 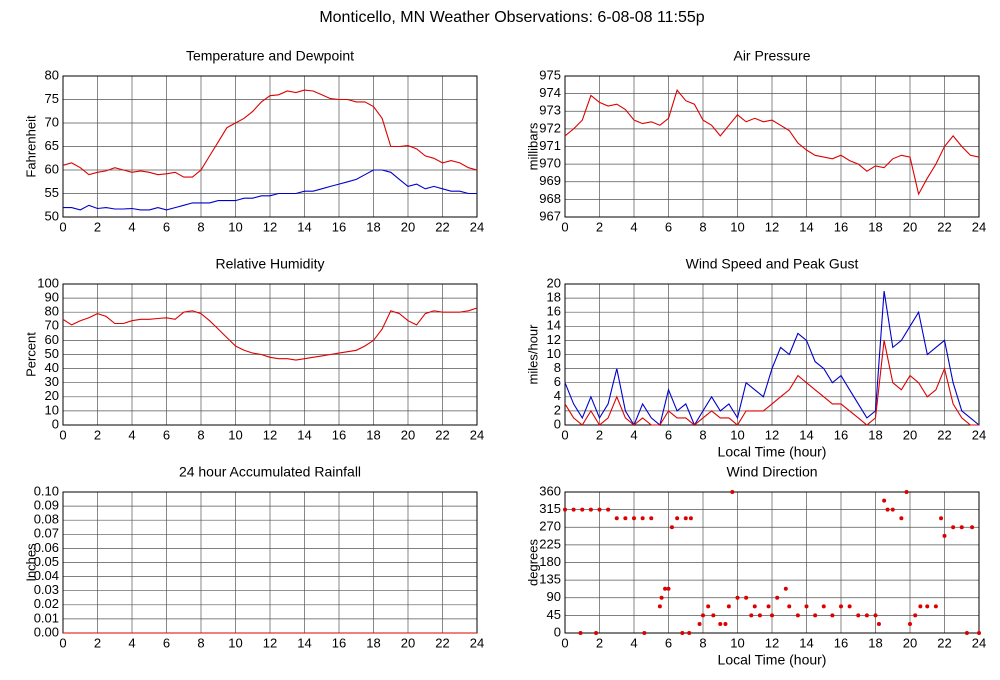 I want to click on y-tick-label: 18, so click(x=554, y=297).